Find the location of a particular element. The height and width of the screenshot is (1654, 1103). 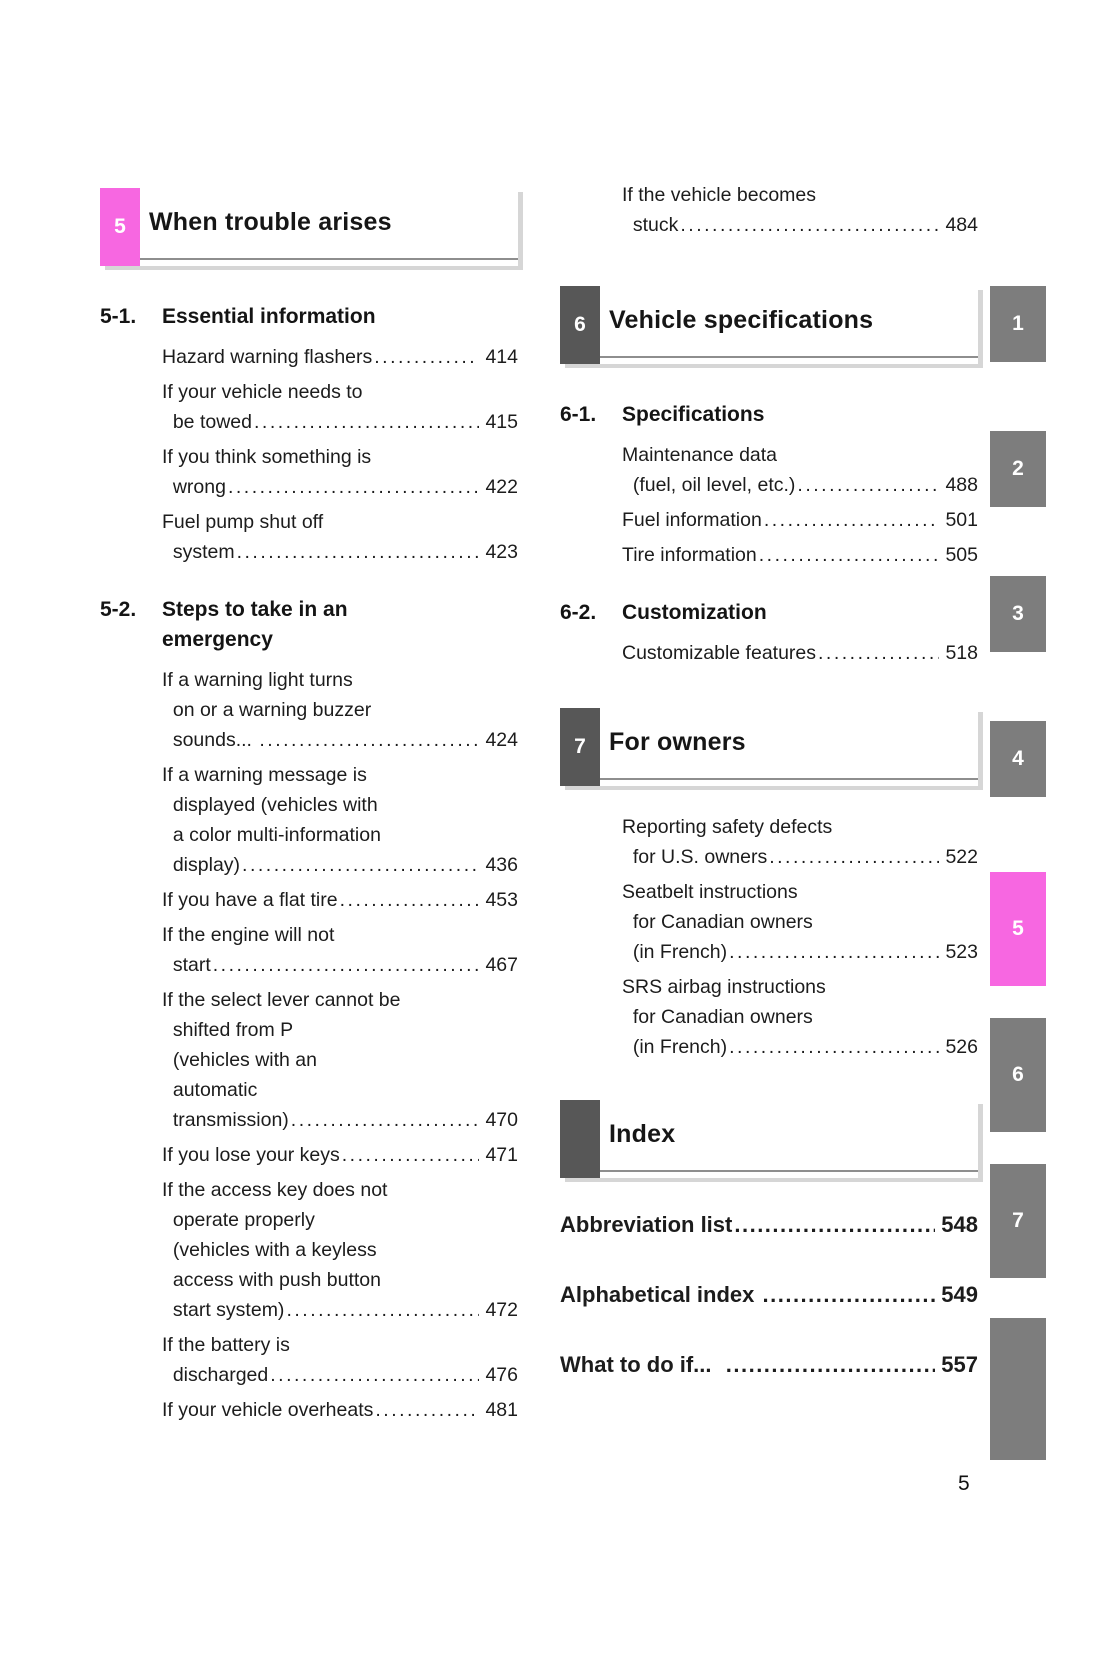

group-title: Essential information is located at coordinates (269, 316).